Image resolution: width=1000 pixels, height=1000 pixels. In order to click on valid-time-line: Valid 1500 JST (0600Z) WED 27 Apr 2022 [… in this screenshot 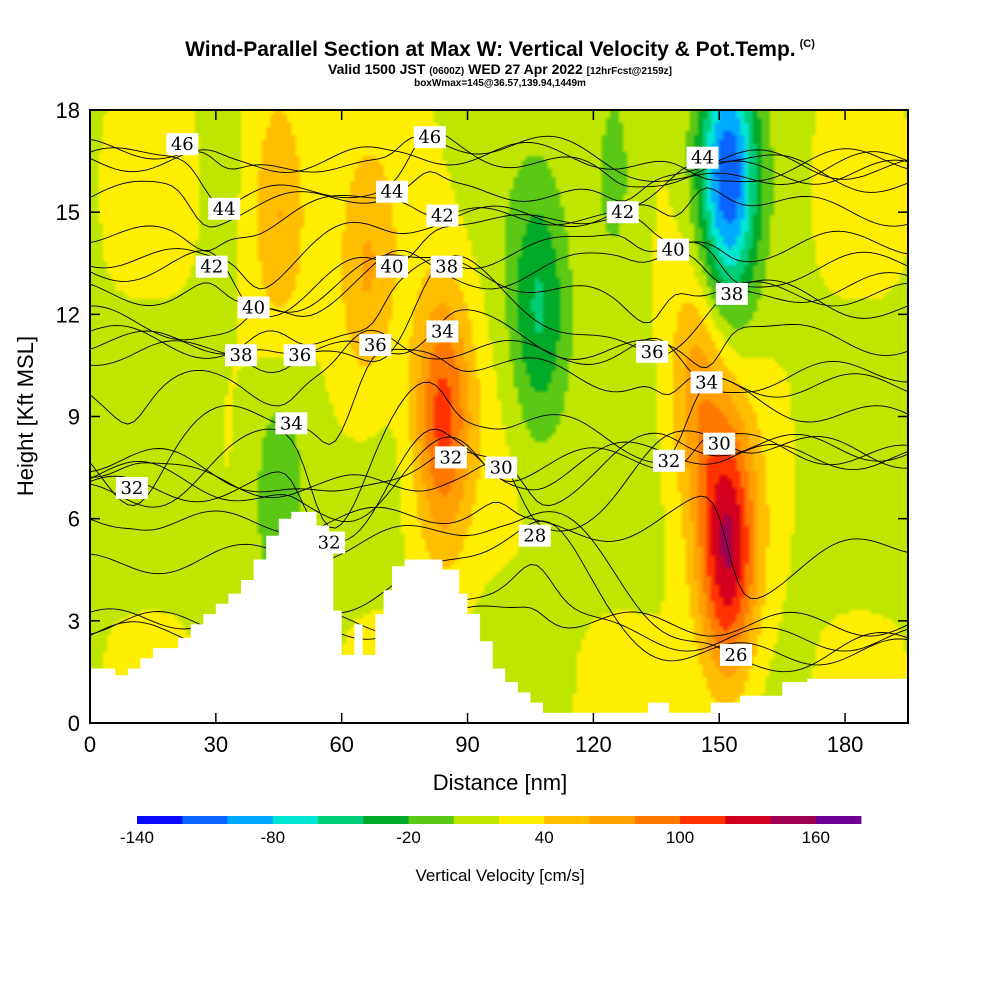, I will do `click(500, 69)`.